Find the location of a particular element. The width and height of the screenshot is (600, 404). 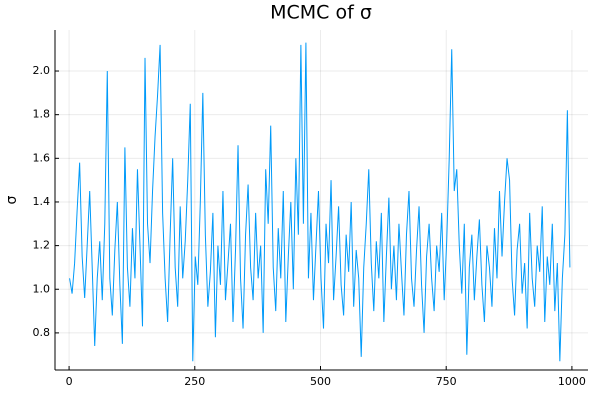

y-tick-label: 1.4 is located at coordinates (42, 201).